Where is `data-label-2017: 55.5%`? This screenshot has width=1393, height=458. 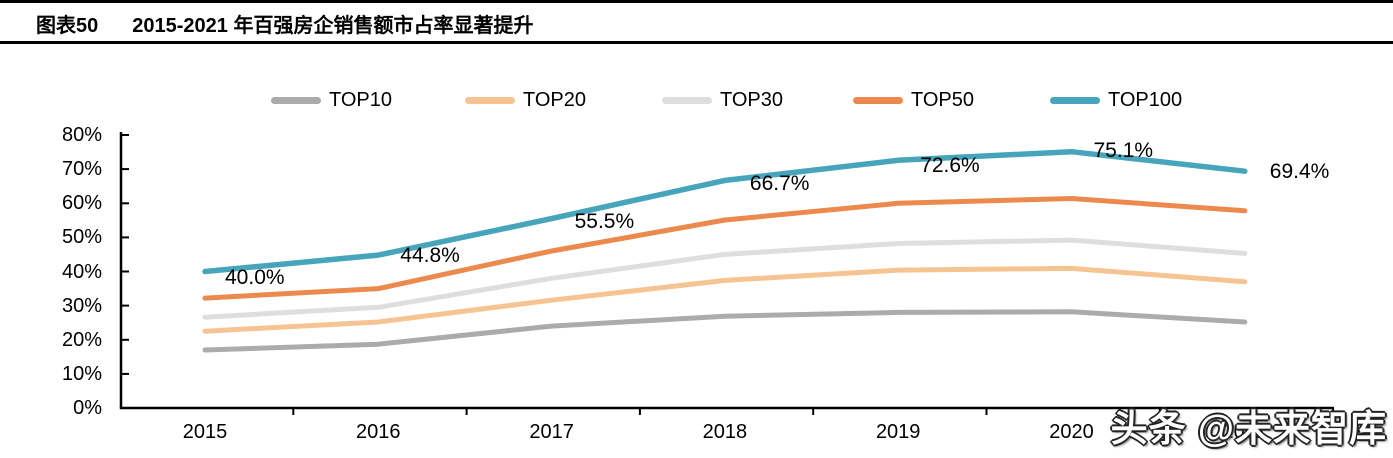 data-label-2017: 55.5% is located at coordinates (604, 221).